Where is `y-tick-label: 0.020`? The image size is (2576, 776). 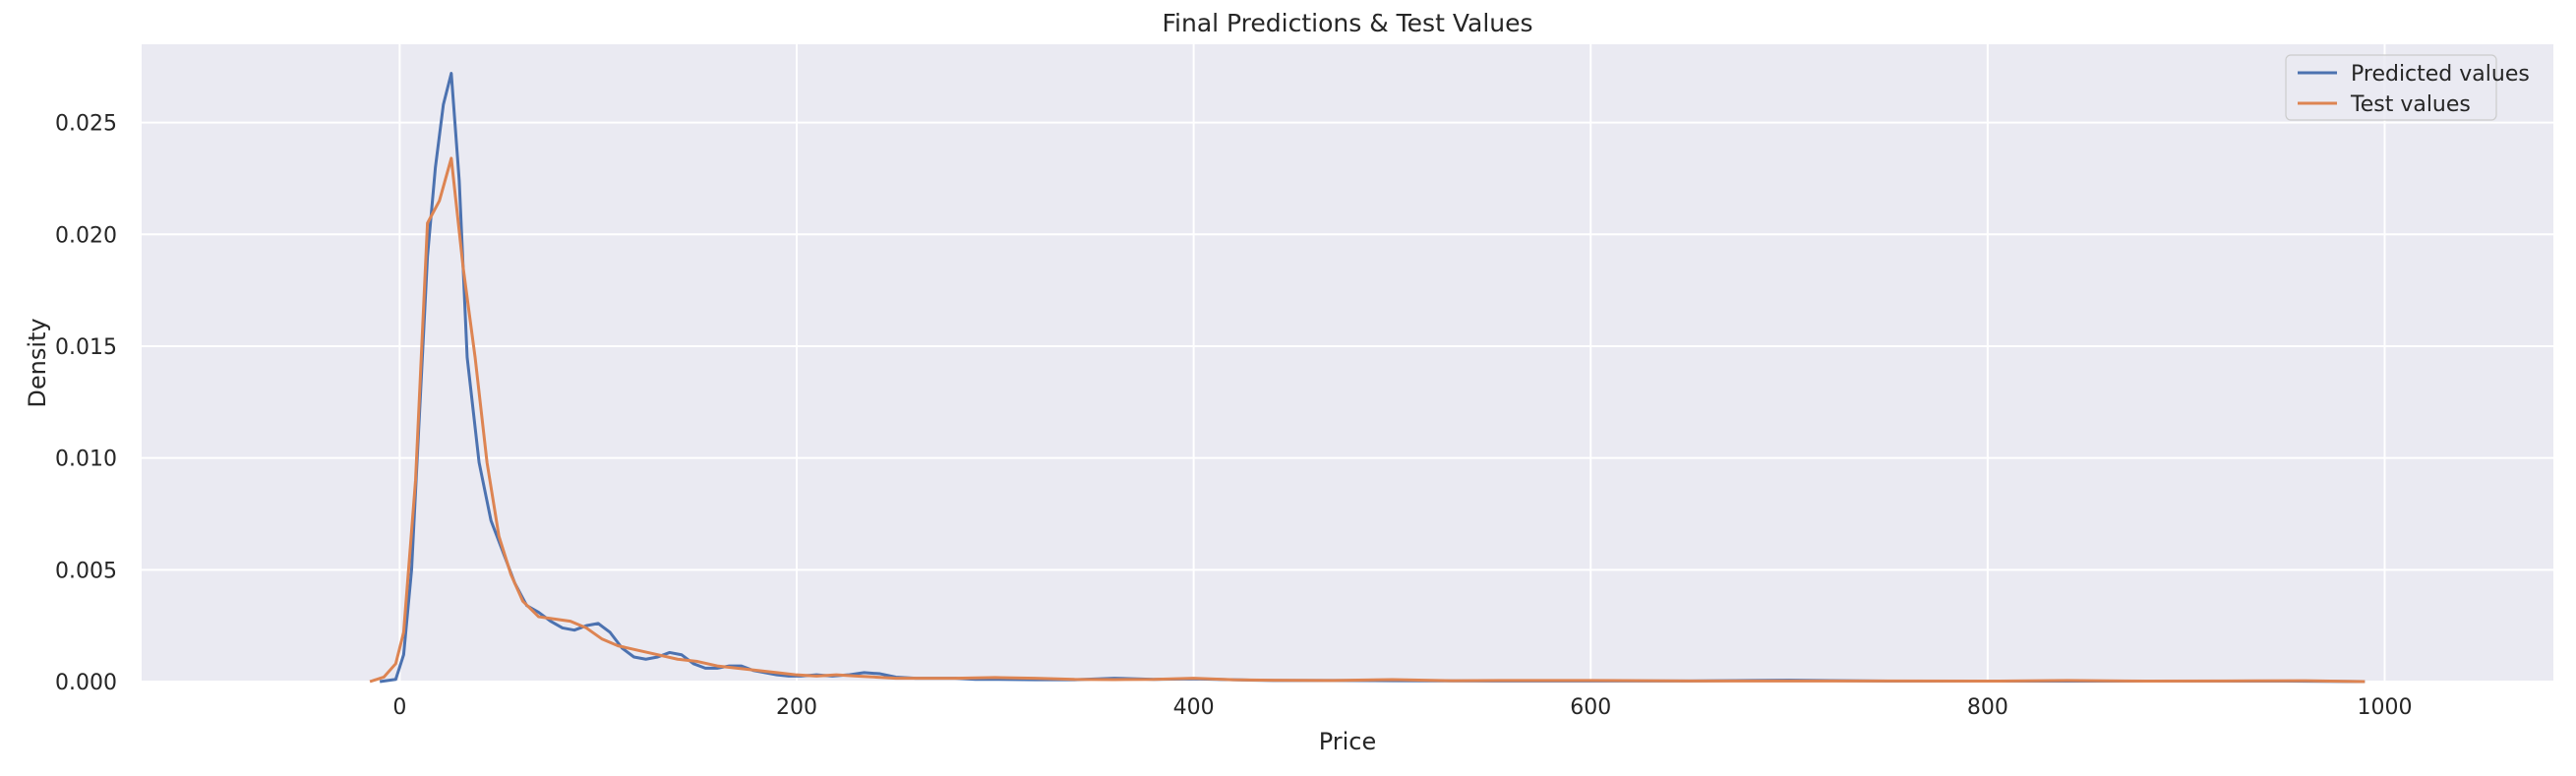
y-tick-label: 0.020 is located at coordinates (86, 235).